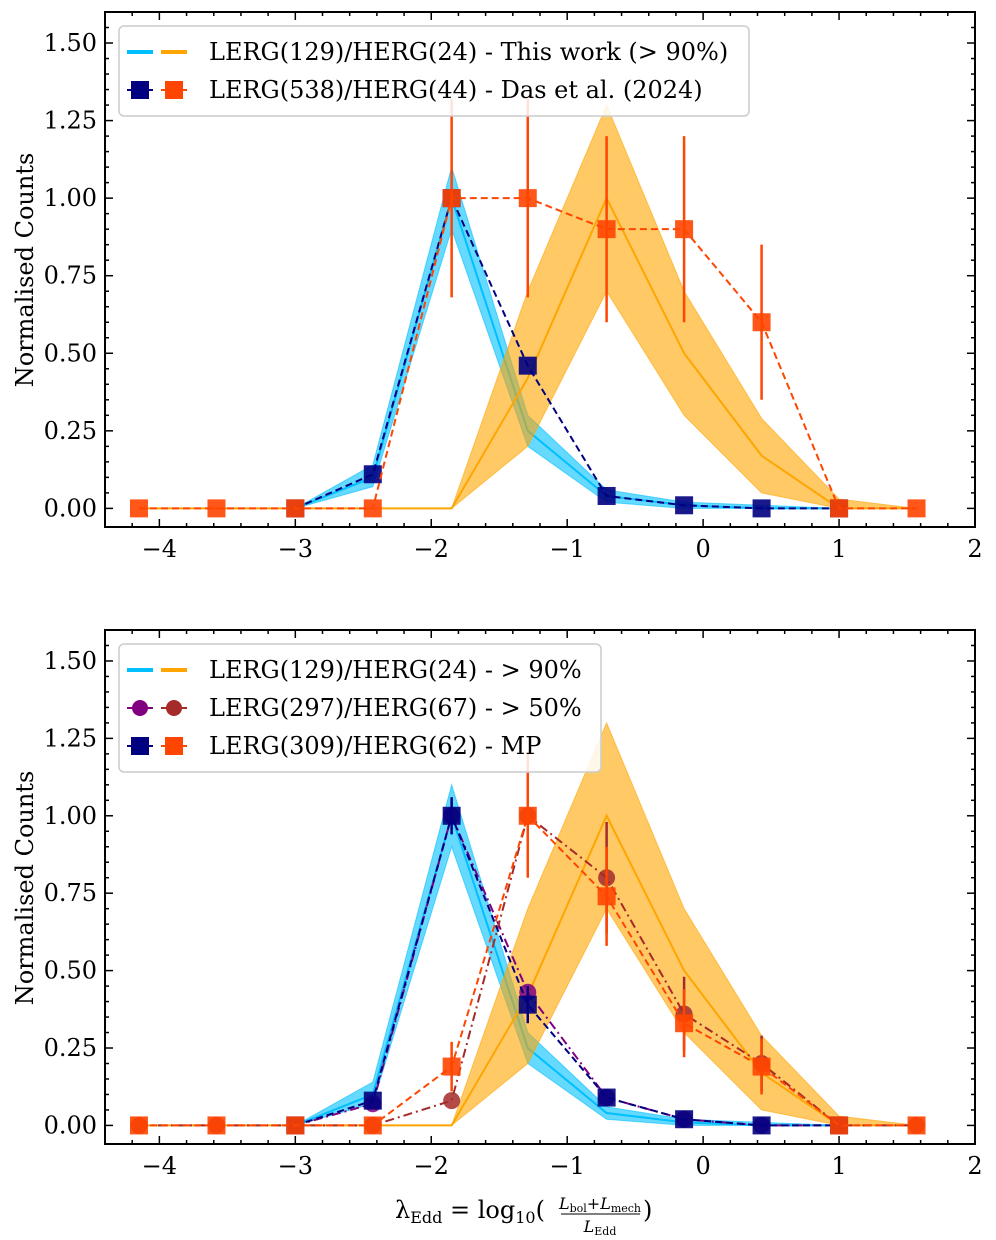 This screenshot has height=1240, width=996. I want to click on top-ylabel: Normalised Counts, so click(25, 270).